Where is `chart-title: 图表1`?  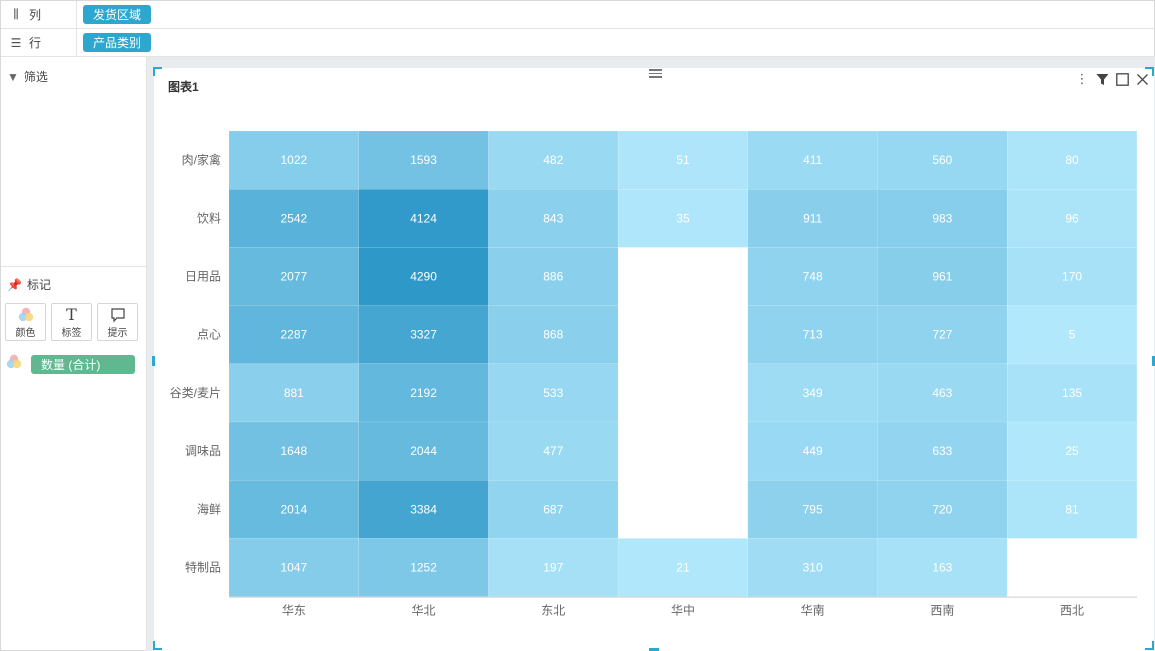
chart-title: 图表1 is located at coordinates (183, 87).